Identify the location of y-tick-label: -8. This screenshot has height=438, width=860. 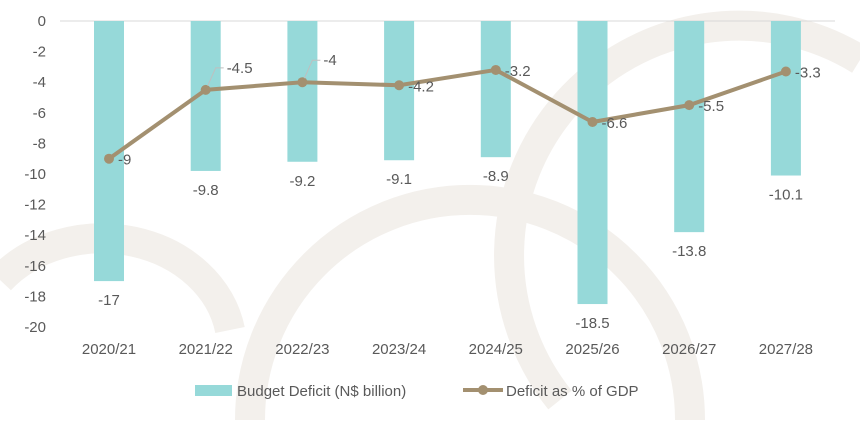
(39, 143).